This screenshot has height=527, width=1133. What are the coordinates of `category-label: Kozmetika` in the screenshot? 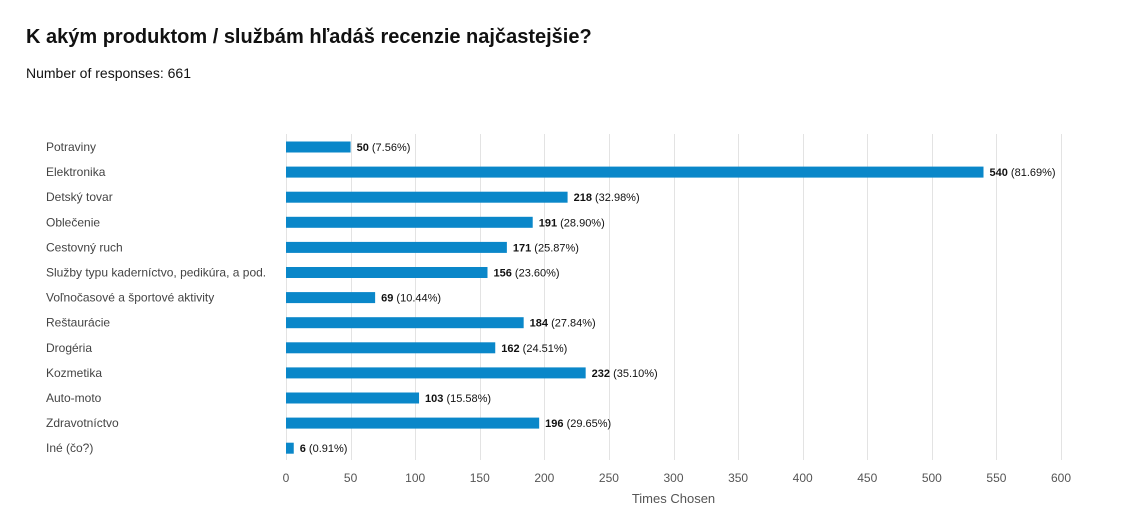 It's located at (74, 373).